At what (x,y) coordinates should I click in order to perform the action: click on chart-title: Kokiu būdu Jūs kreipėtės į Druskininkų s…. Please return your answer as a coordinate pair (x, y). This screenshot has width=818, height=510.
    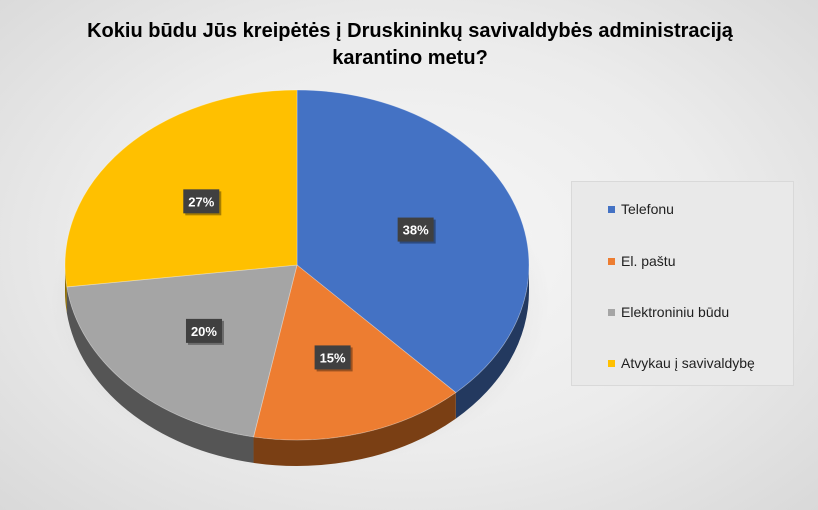
    Looking at the image, I should click on (410, 44).